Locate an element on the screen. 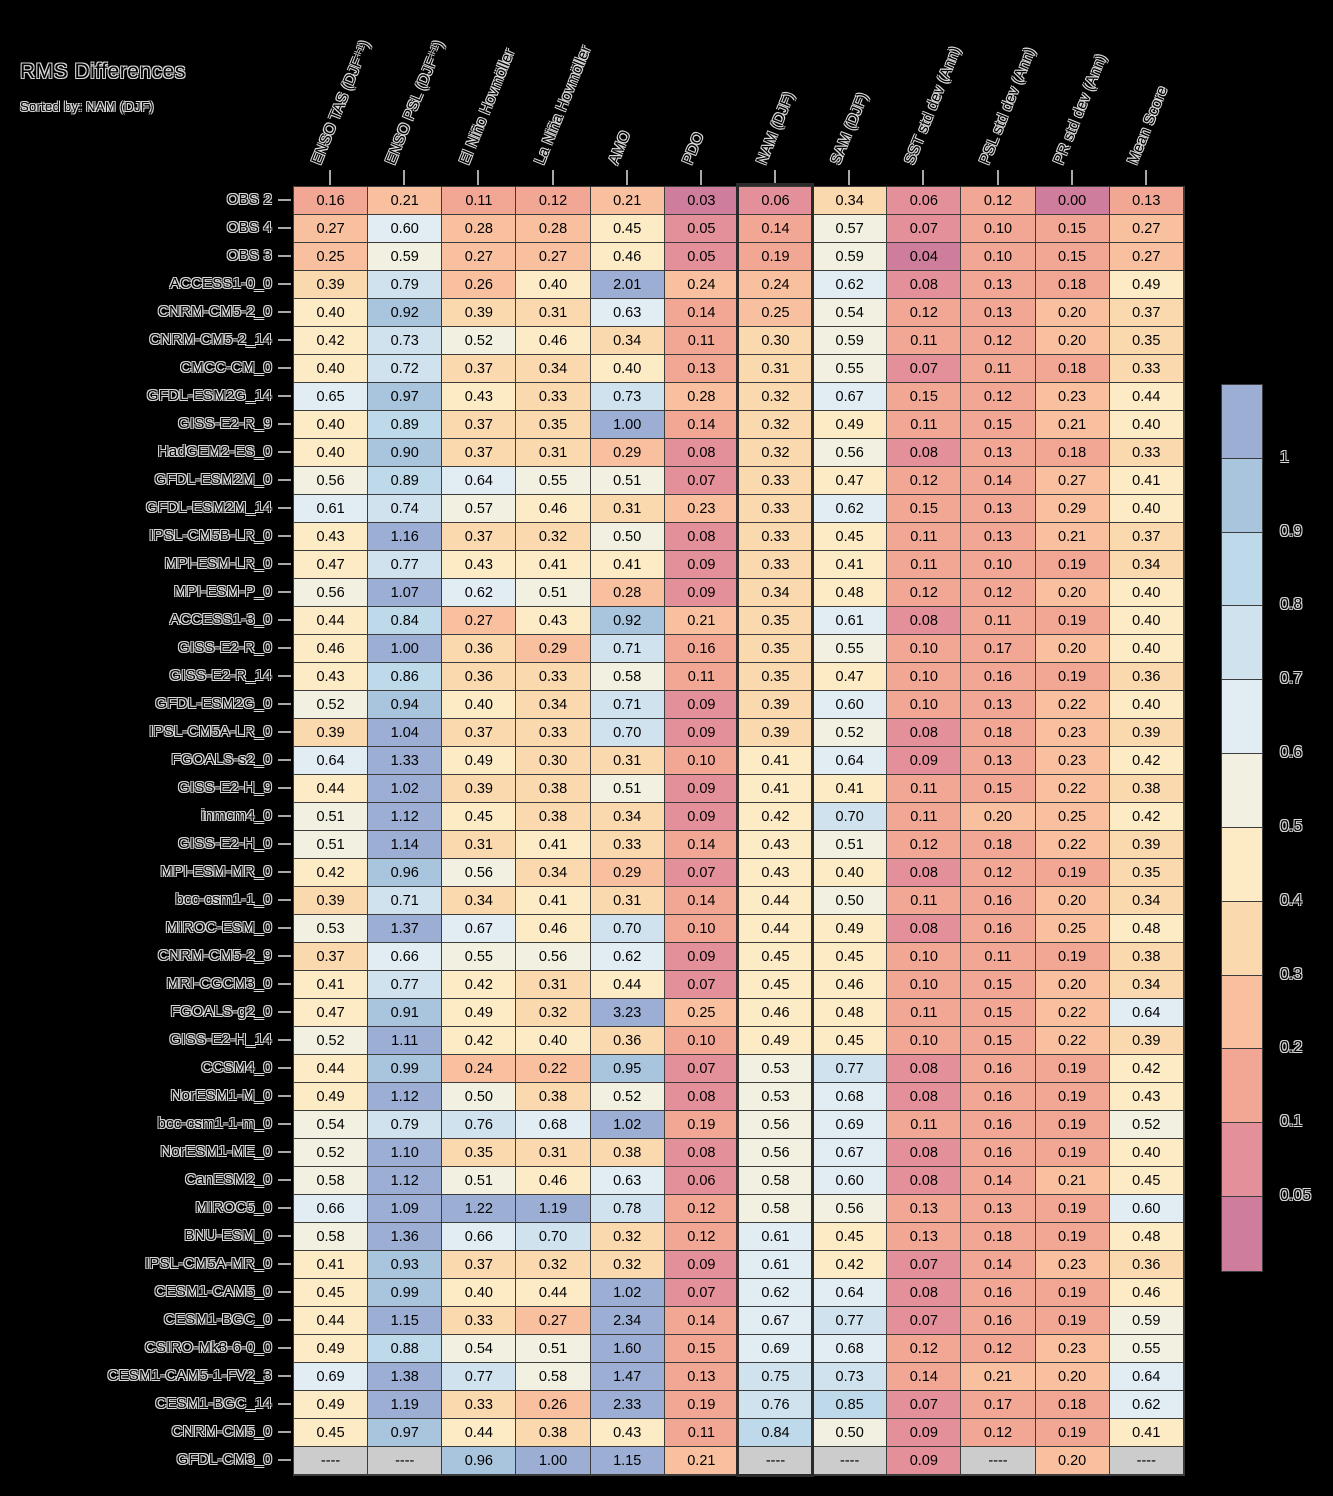 Image resolution: width=1333 pixels, height=1496 pixels. heatmap-cell: 0.15 is located at coordinates (924, 509).